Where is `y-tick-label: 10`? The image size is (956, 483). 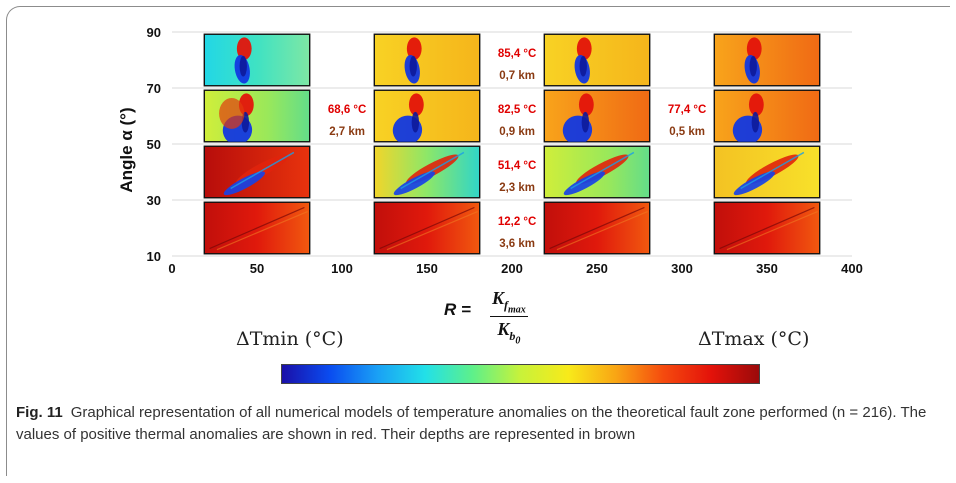
y-tick-label: 10 is located at coordinates (154, 256).